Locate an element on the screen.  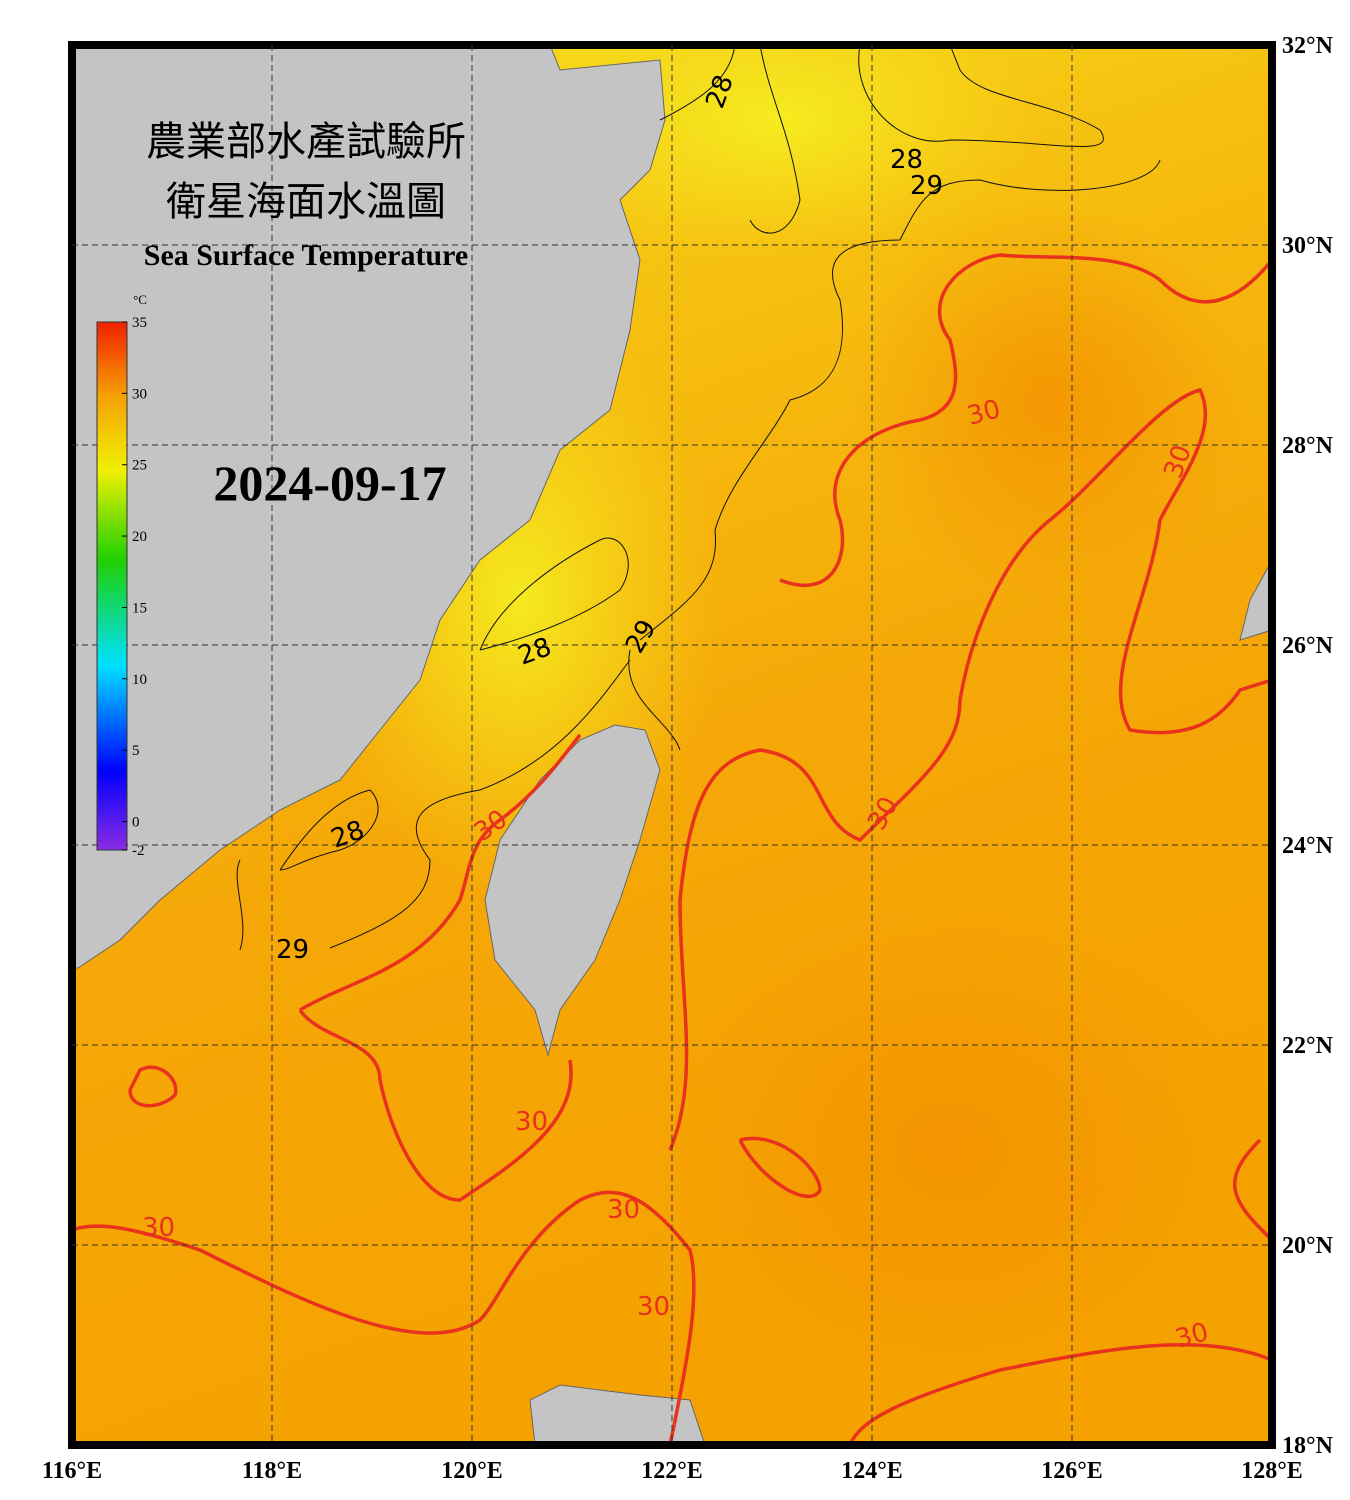
colorbar-tick-label: 35 is located at coordinates (139, 323).